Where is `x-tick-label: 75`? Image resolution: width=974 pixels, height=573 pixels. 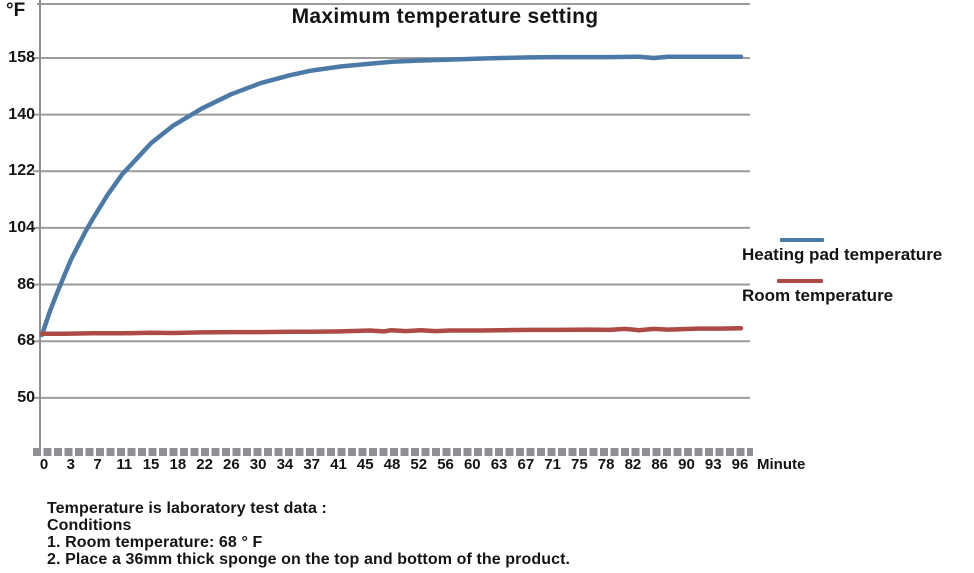 x-tick-label: 75 is located at coordinates (579, 464).